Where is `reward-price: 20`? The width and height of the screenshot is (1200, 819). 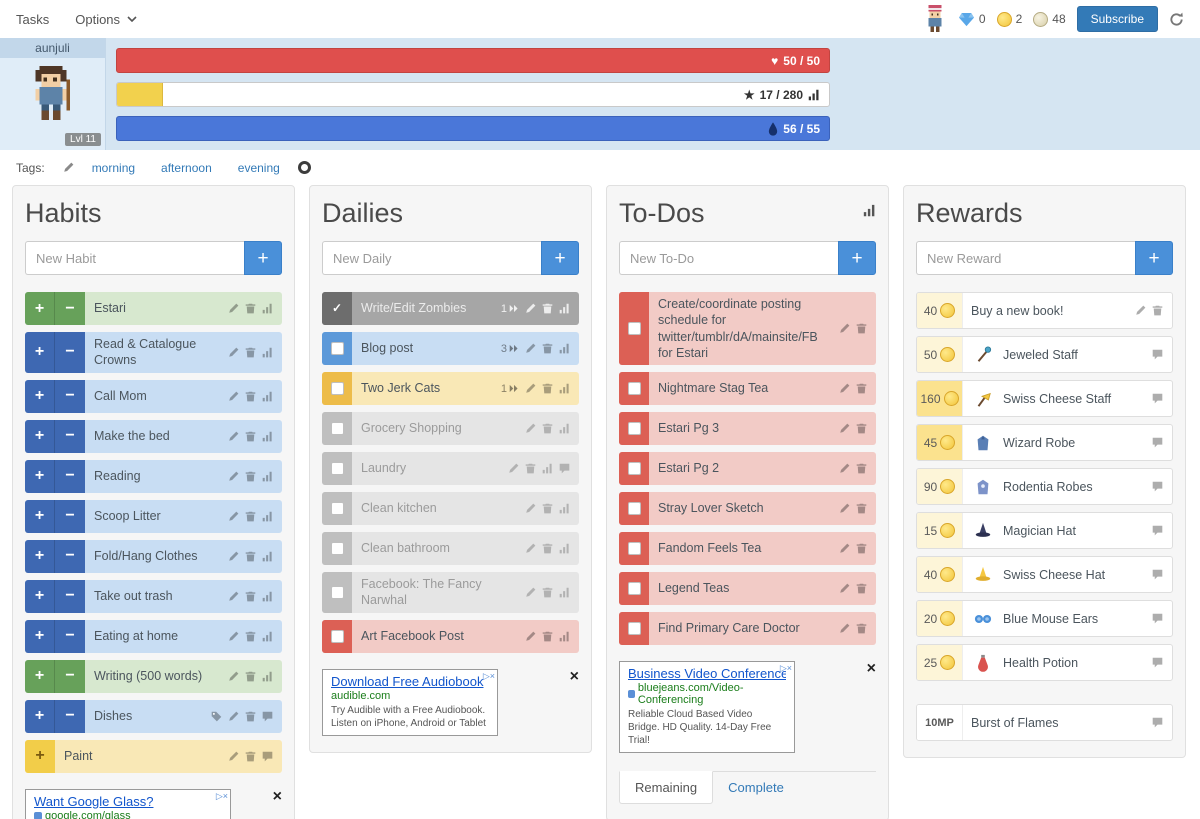
reward-price: 20 is located at coordinates (940, 618).